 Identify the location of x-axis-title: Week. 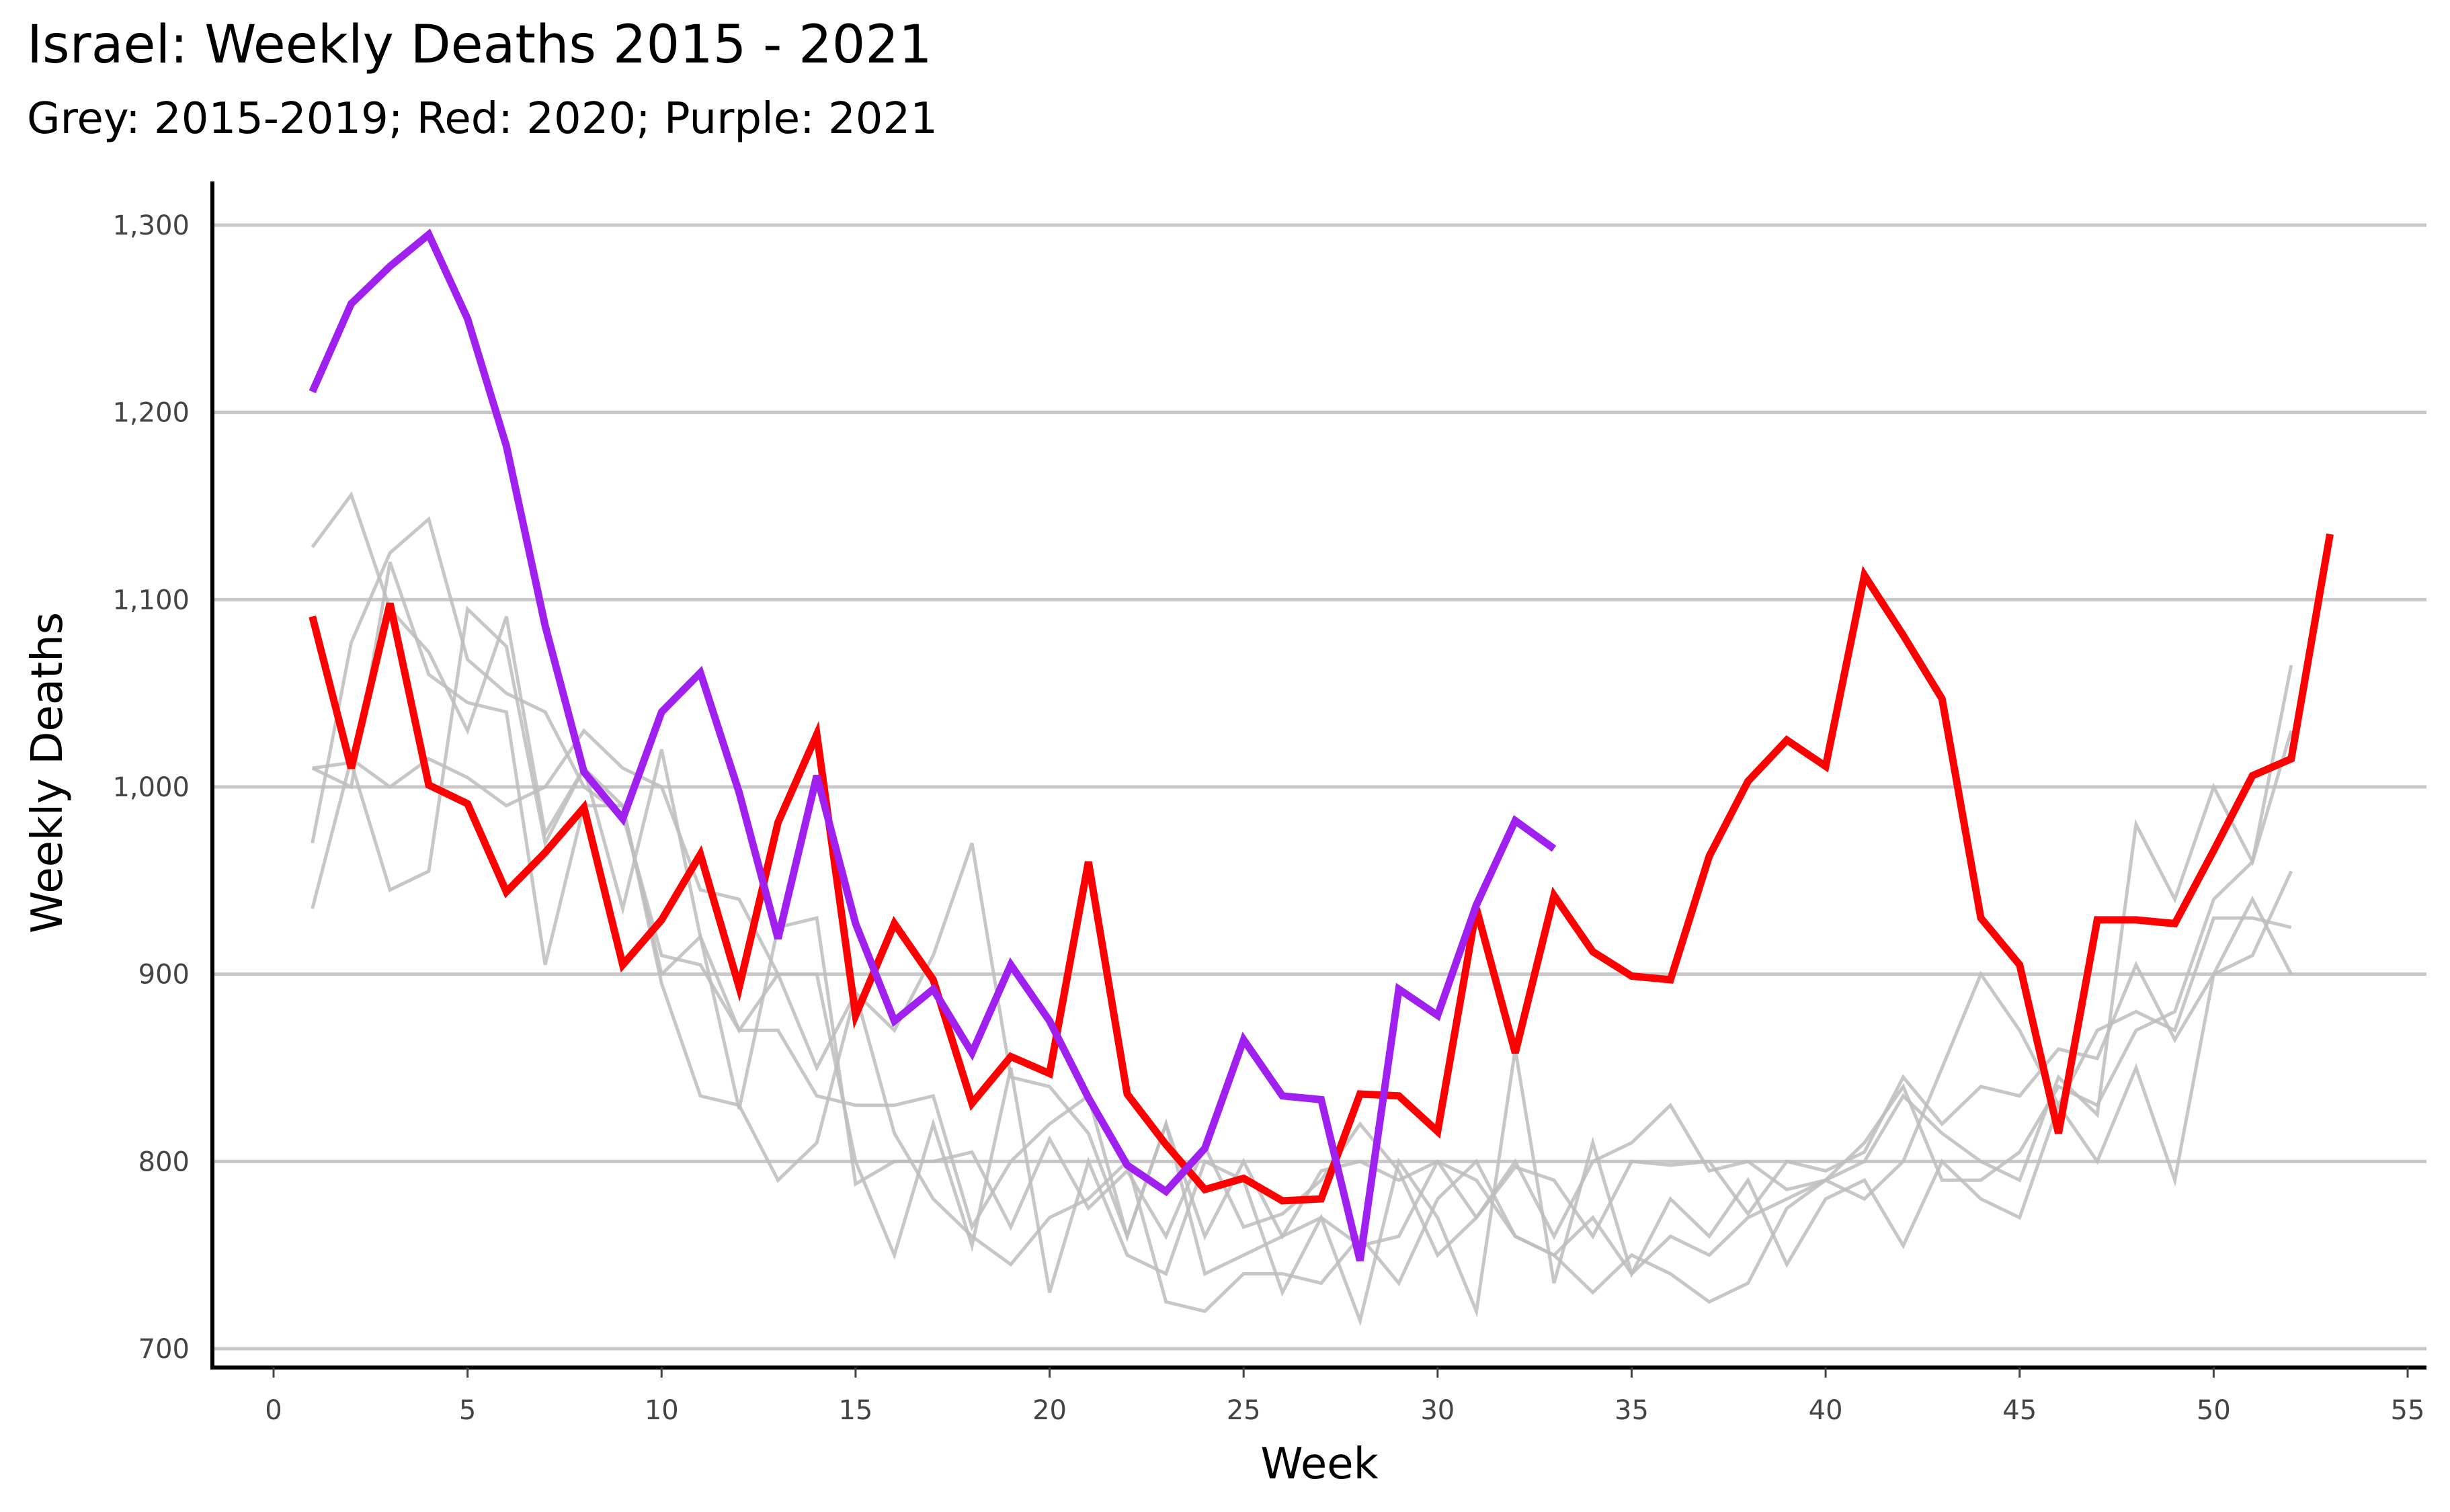
(1319, 1464).